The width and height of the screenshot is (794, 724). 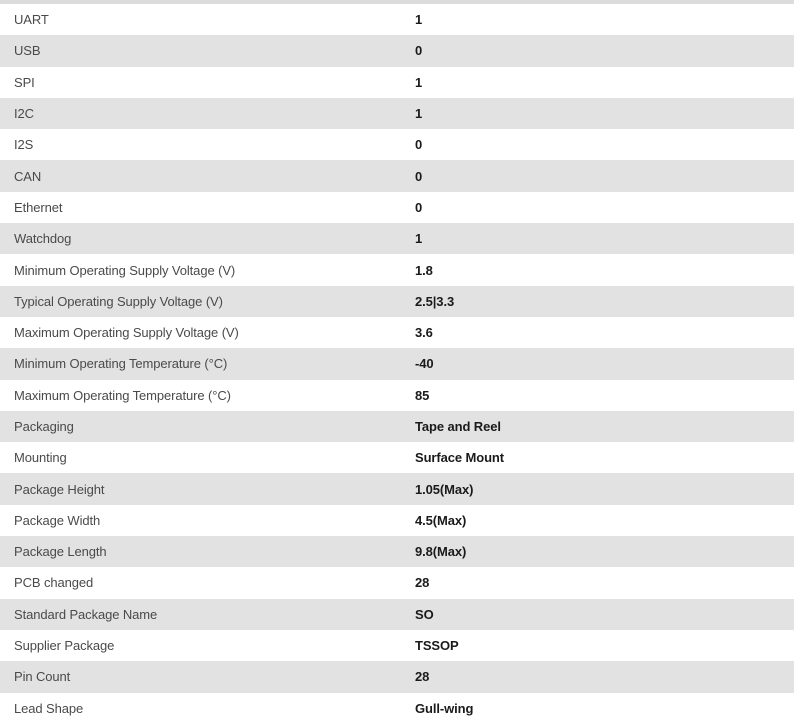 I want to click on spec-row: Packaging Tape and Reel, so click(x=397, y=426).